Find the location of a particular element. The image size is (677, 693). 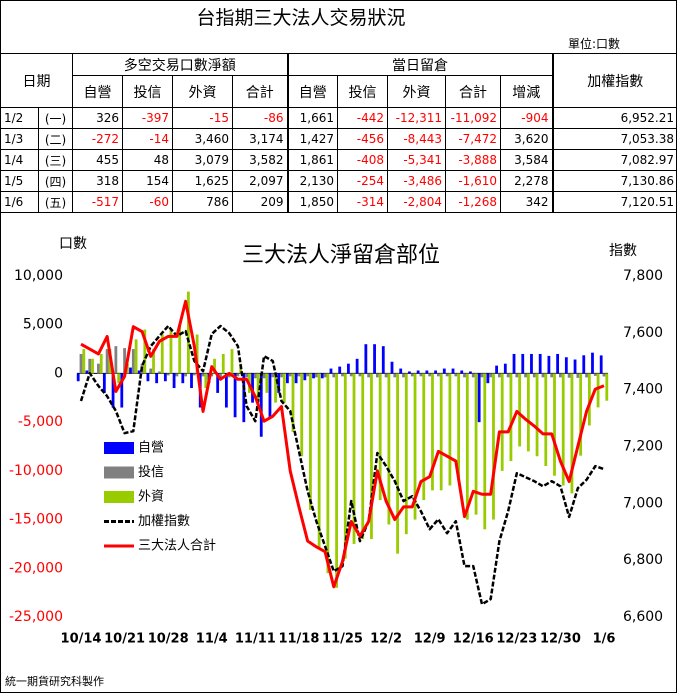

table-cell: -60 is located at coordinates (147, 202).